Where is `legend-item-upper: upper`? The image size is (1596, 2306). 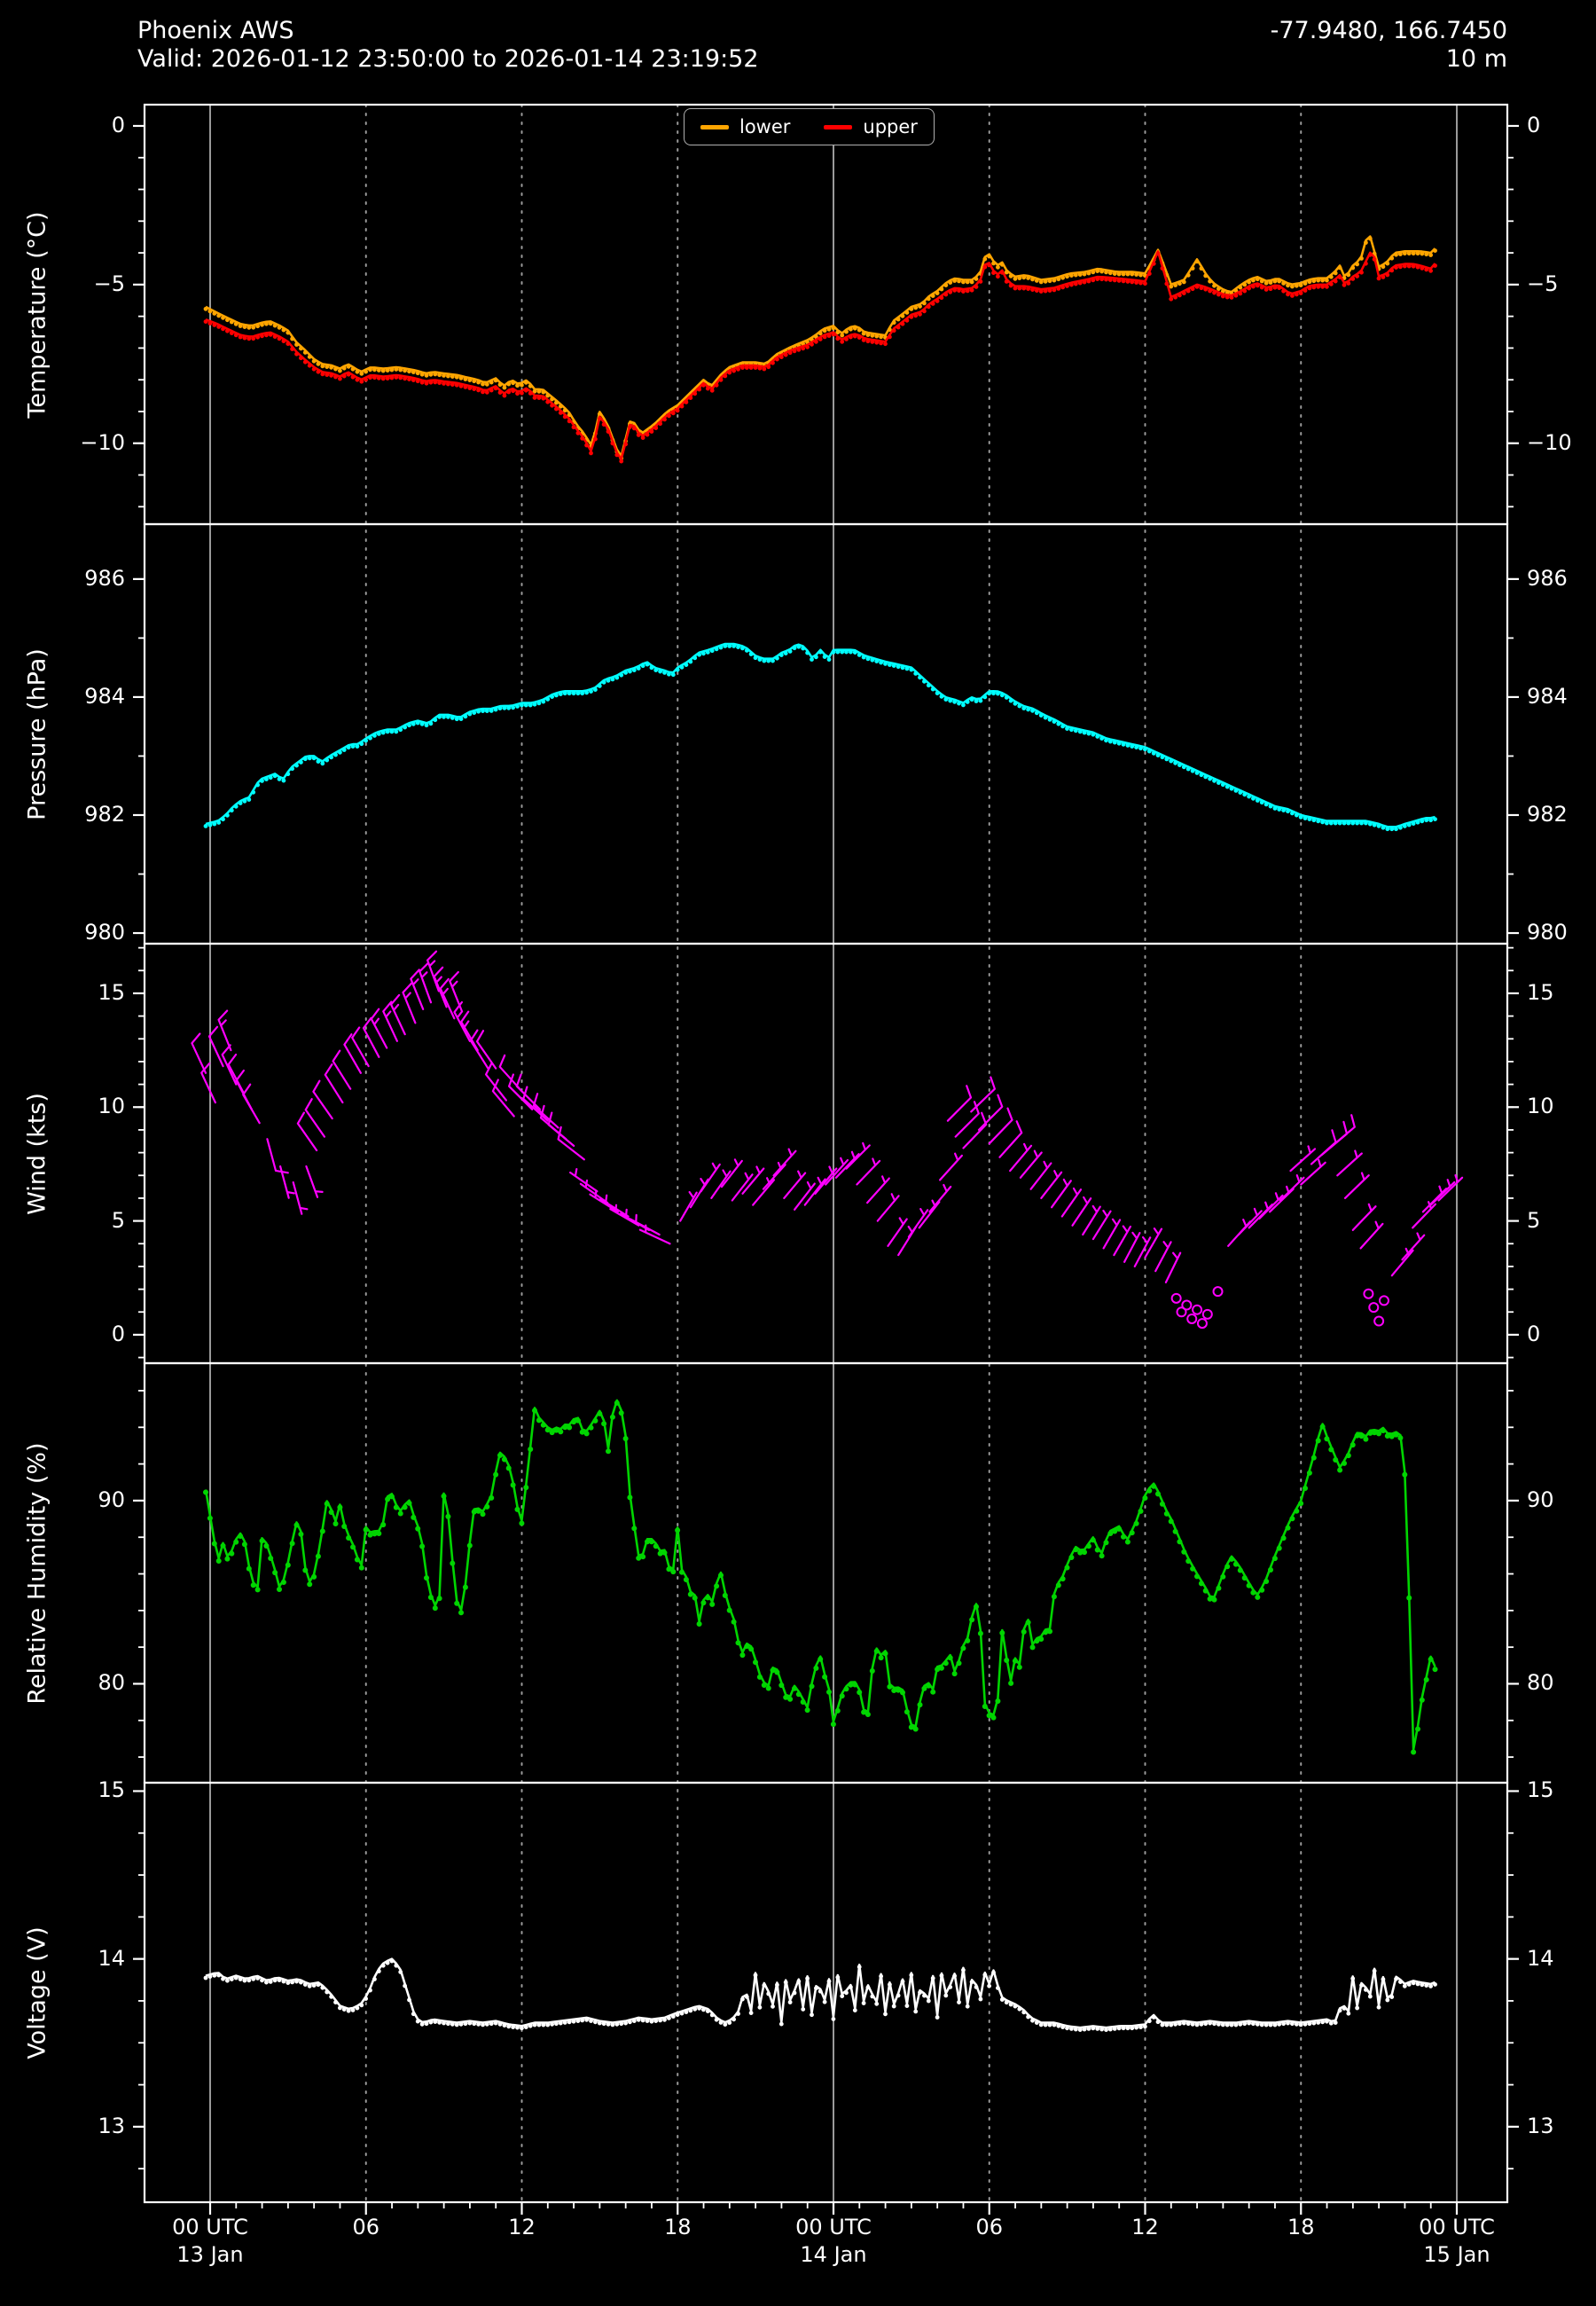 legend-item-upper: upper is located at coordinates (871, 127).